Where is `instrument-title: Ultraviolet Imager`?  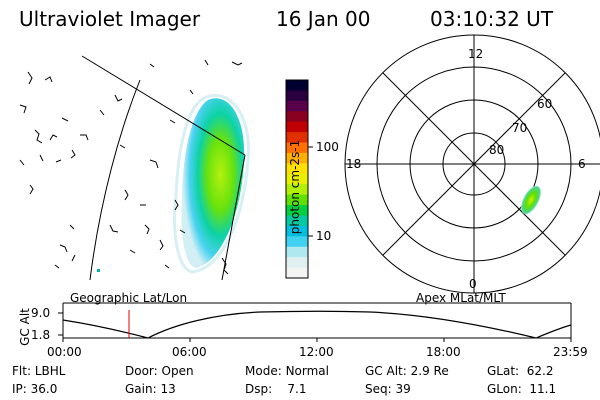
instrument-title: Ultraviolet Imager is located at coordinates (110, 19).